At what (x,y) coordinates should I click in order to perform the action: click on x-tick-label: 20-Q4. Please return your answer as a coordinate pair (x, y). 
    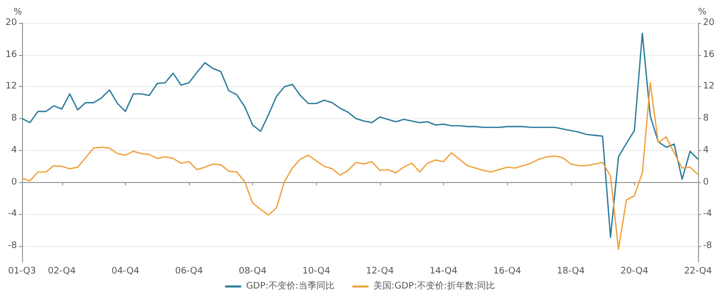
    Looking at the image, I should click on (634, 271).